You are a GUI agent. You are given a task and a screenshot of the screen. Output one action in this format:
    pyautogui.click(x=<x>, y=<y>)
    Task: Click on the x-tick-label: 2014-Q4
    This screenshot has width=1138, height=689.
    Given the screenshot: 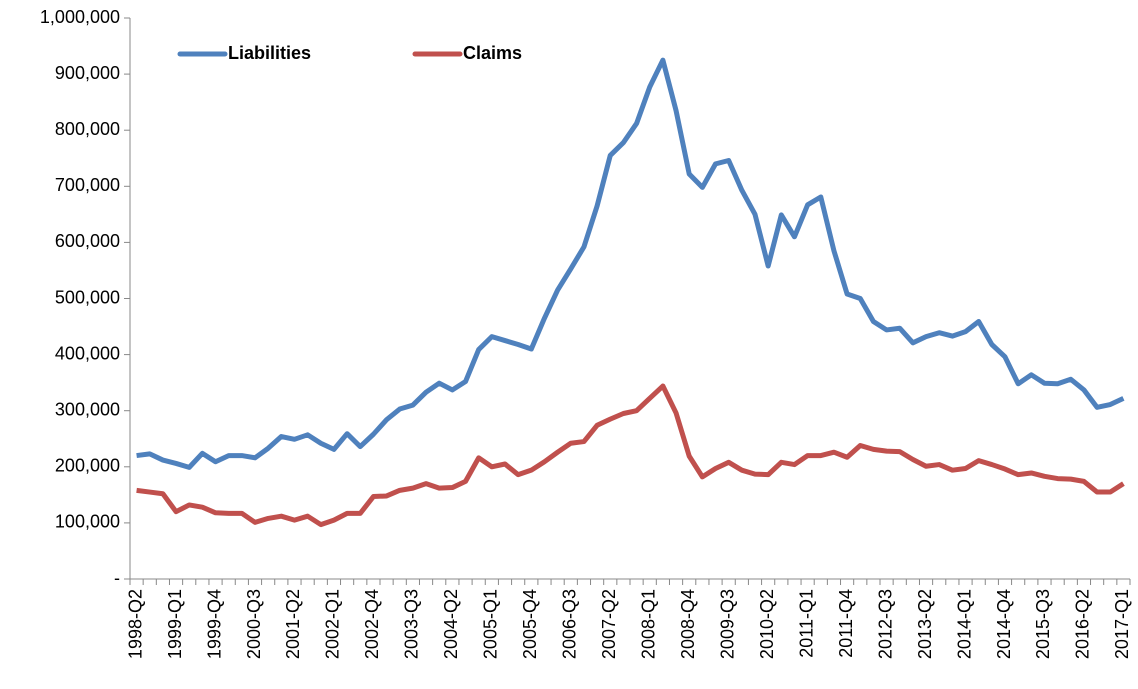 What is the action you would take?
    pyautogui.click(x=1004, y=624)
    